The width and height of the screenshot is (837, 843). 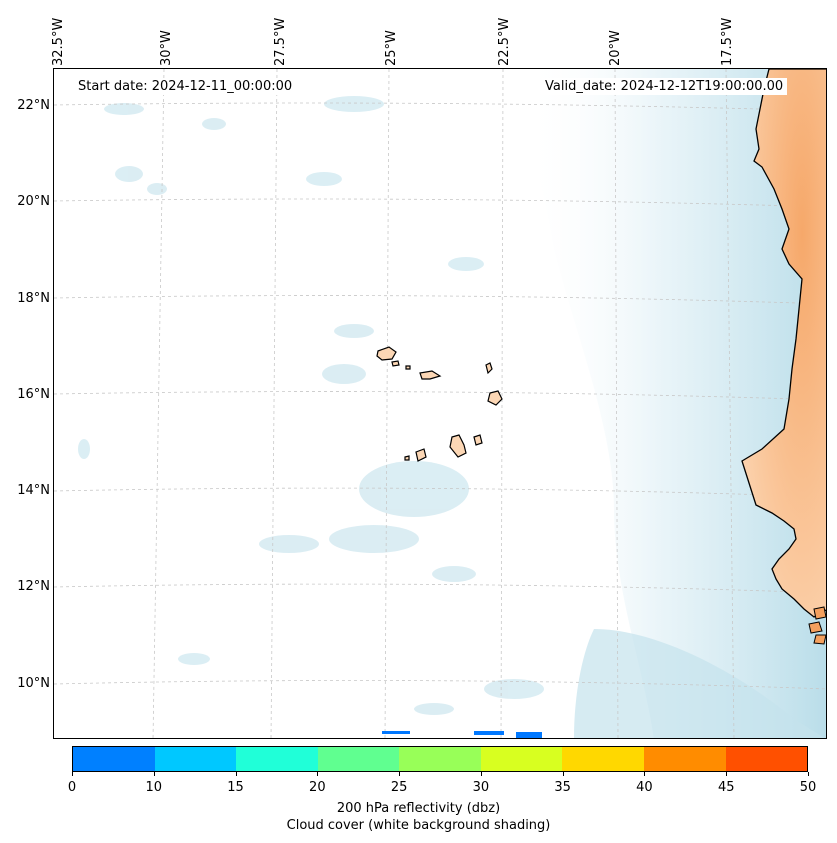 What do you see at coordinates (399, 787) in the screenshot?
I see `colorbar-tick-label: 25` at bounding box center [399, 787].